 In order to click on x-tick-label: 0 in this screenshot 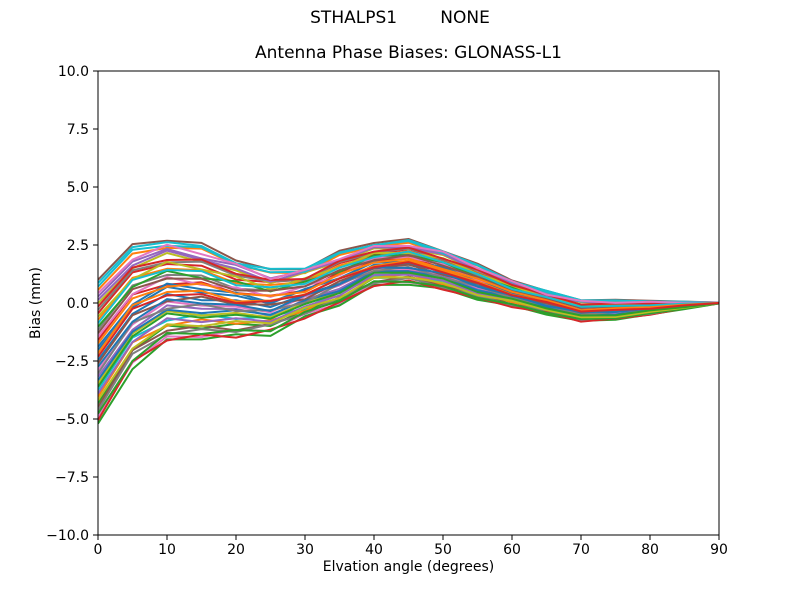, I will do `click(98, 550)`.